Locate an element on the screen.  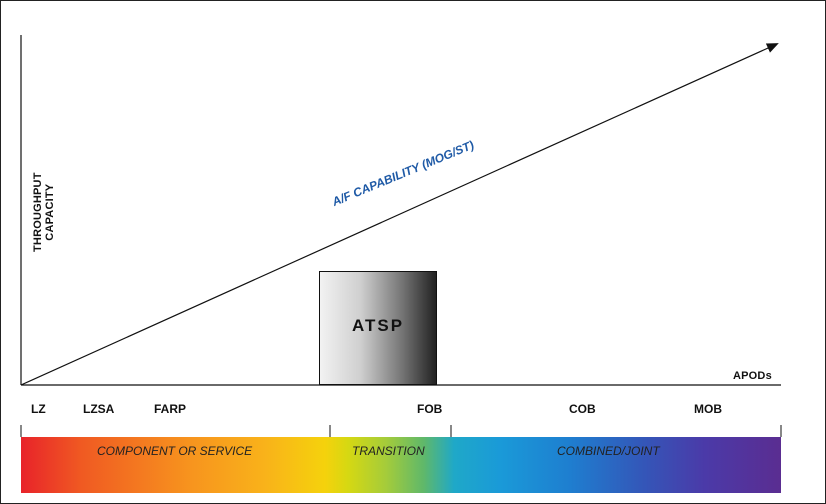
y-axis-title-line1: THROUGHPUT is located at coordinates (38, 212).